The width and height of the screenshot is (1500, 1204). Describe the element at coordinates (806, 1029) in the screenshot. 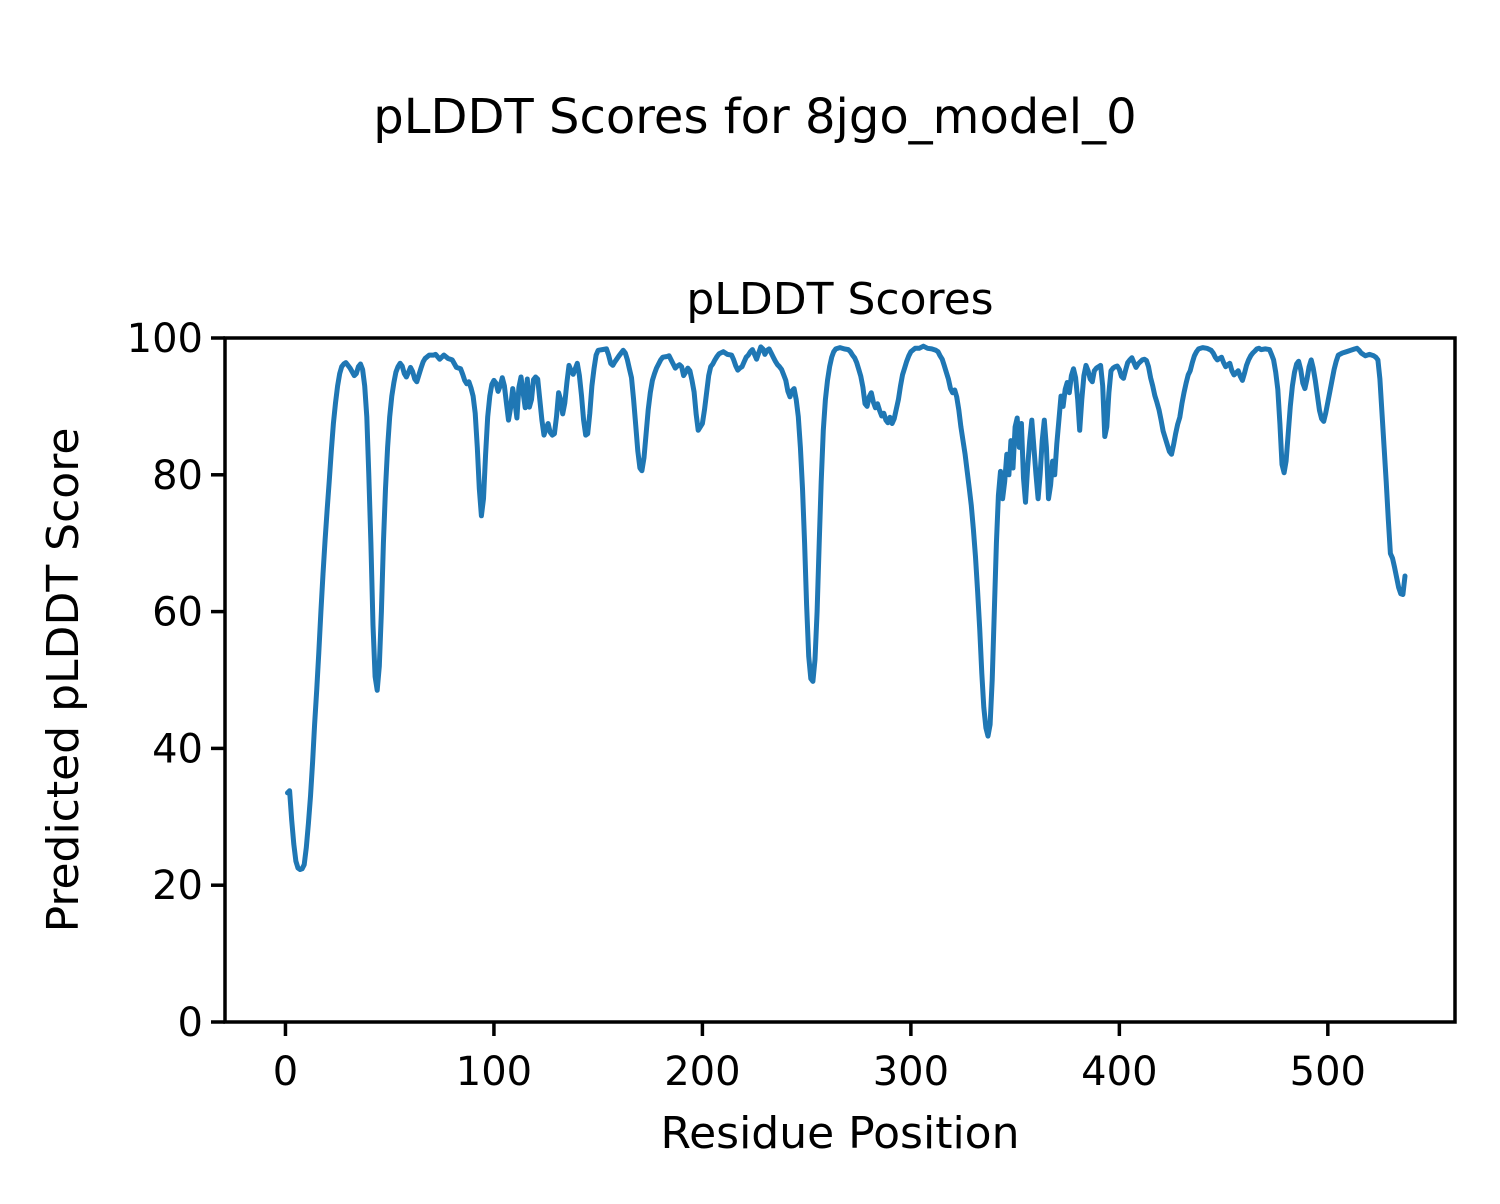

I see `x-axis-ticks` at that location.